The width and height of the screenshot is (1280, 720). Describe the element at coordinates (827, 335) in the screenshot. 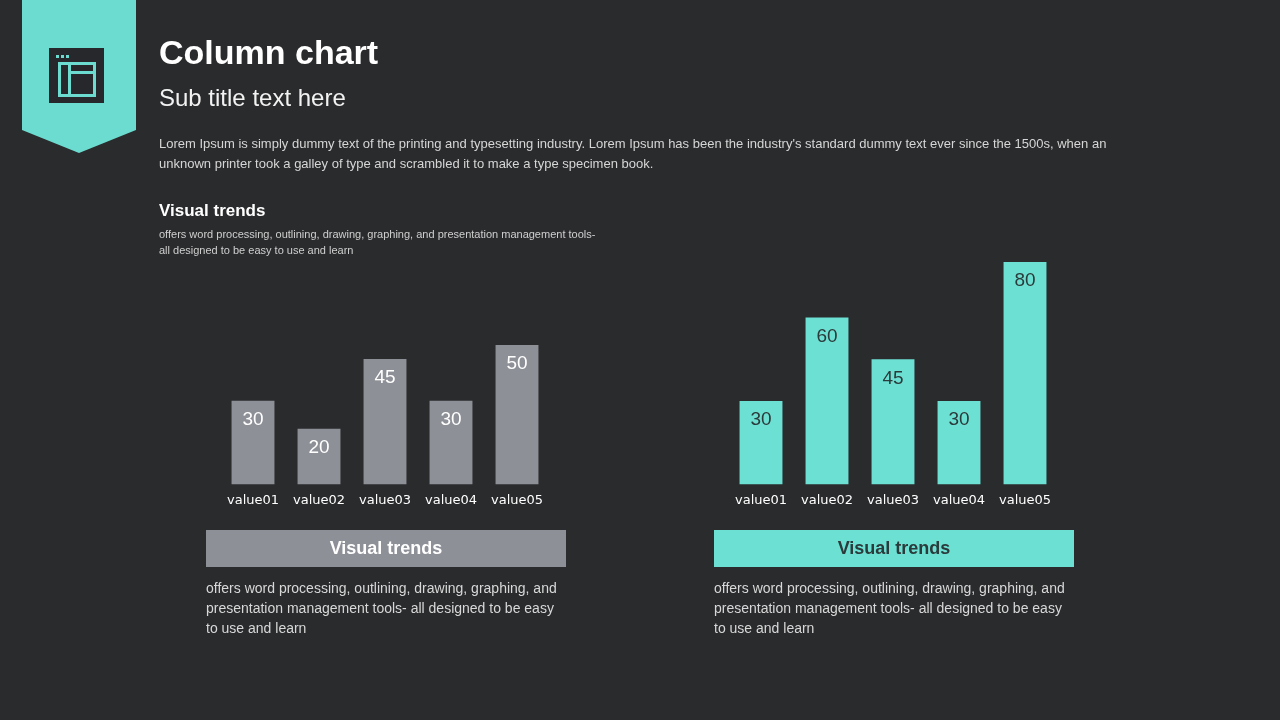

I see `data-label: 60` at that location.